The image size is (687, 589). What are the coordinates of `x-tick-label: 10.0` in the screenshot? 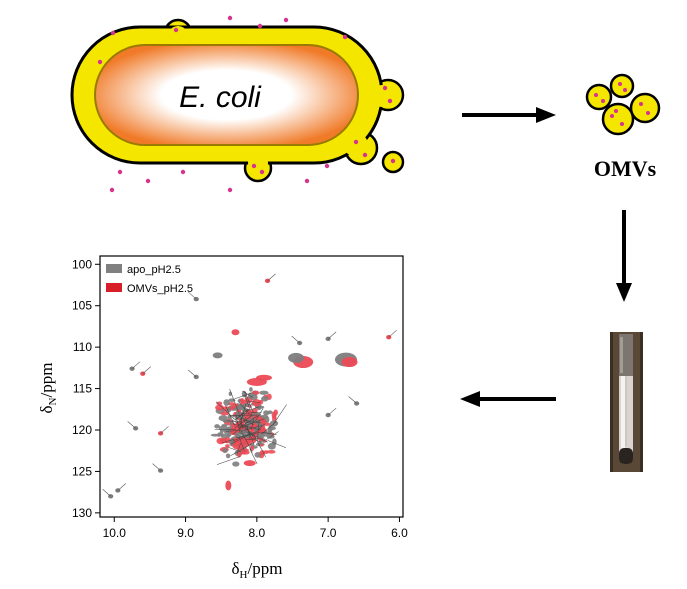 It's located at (115, 533).